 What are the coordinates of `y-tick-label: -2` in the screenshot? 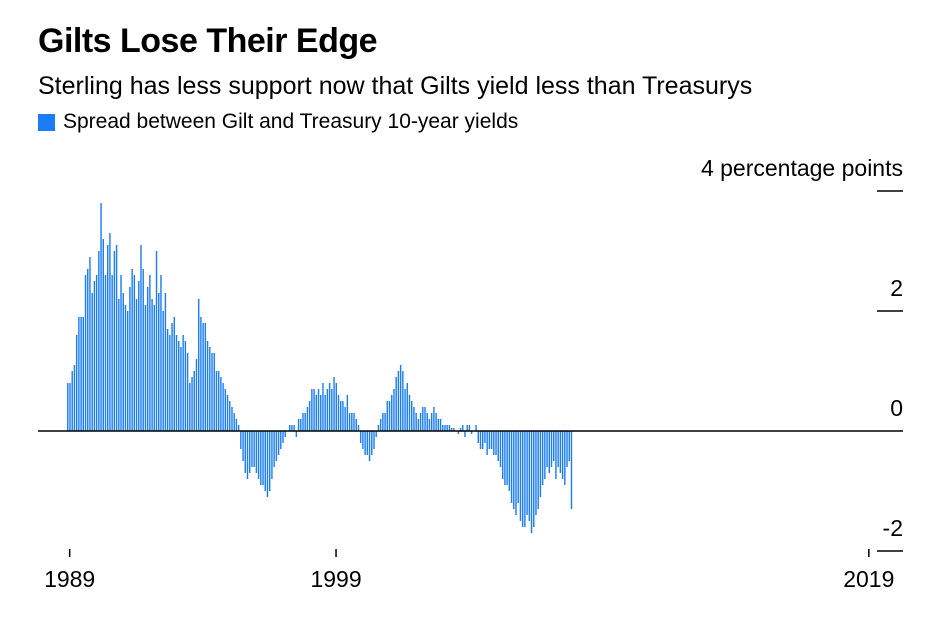 It's located at (893, 528).